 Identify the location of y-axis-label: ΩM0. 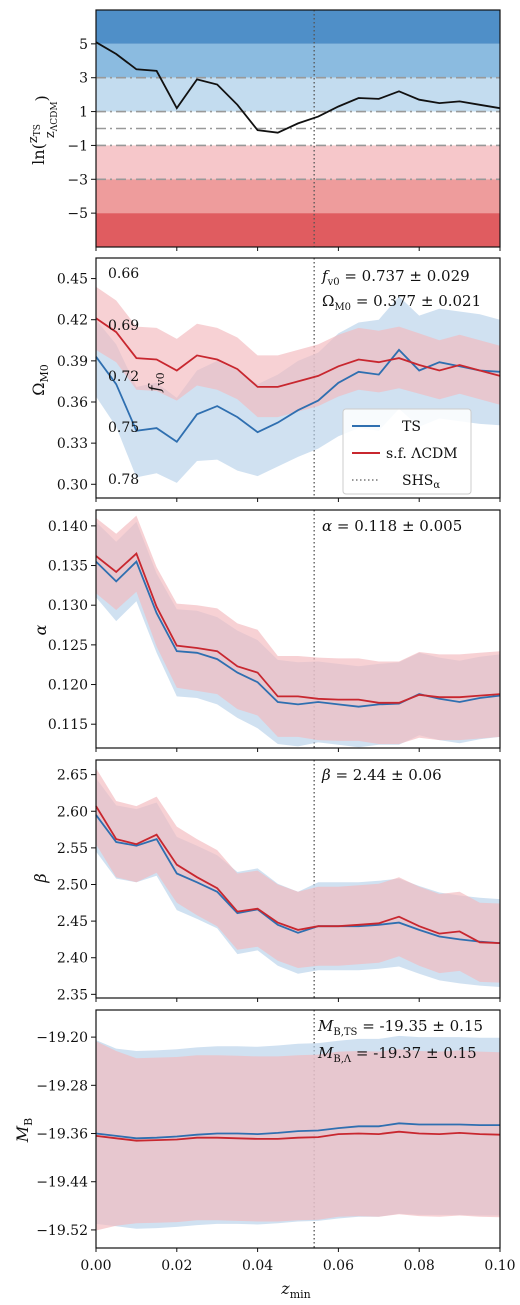
(40, 380).